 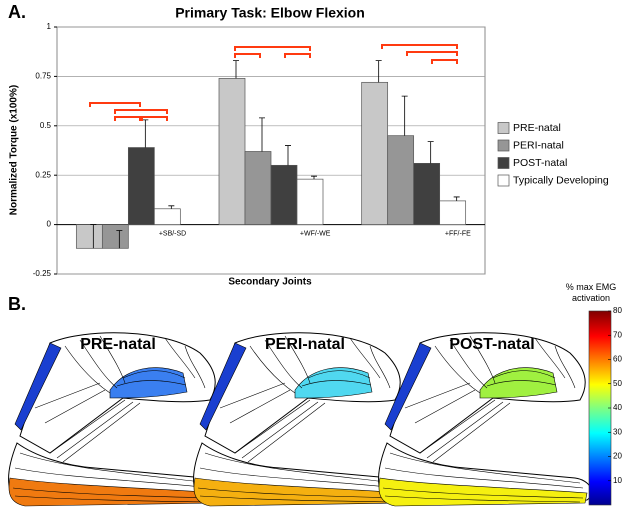 What do you see at coordinates (315, 233) in the screenshot?
I see `x-tick-label: +WF/-WE` at bounding box center [315, 233].